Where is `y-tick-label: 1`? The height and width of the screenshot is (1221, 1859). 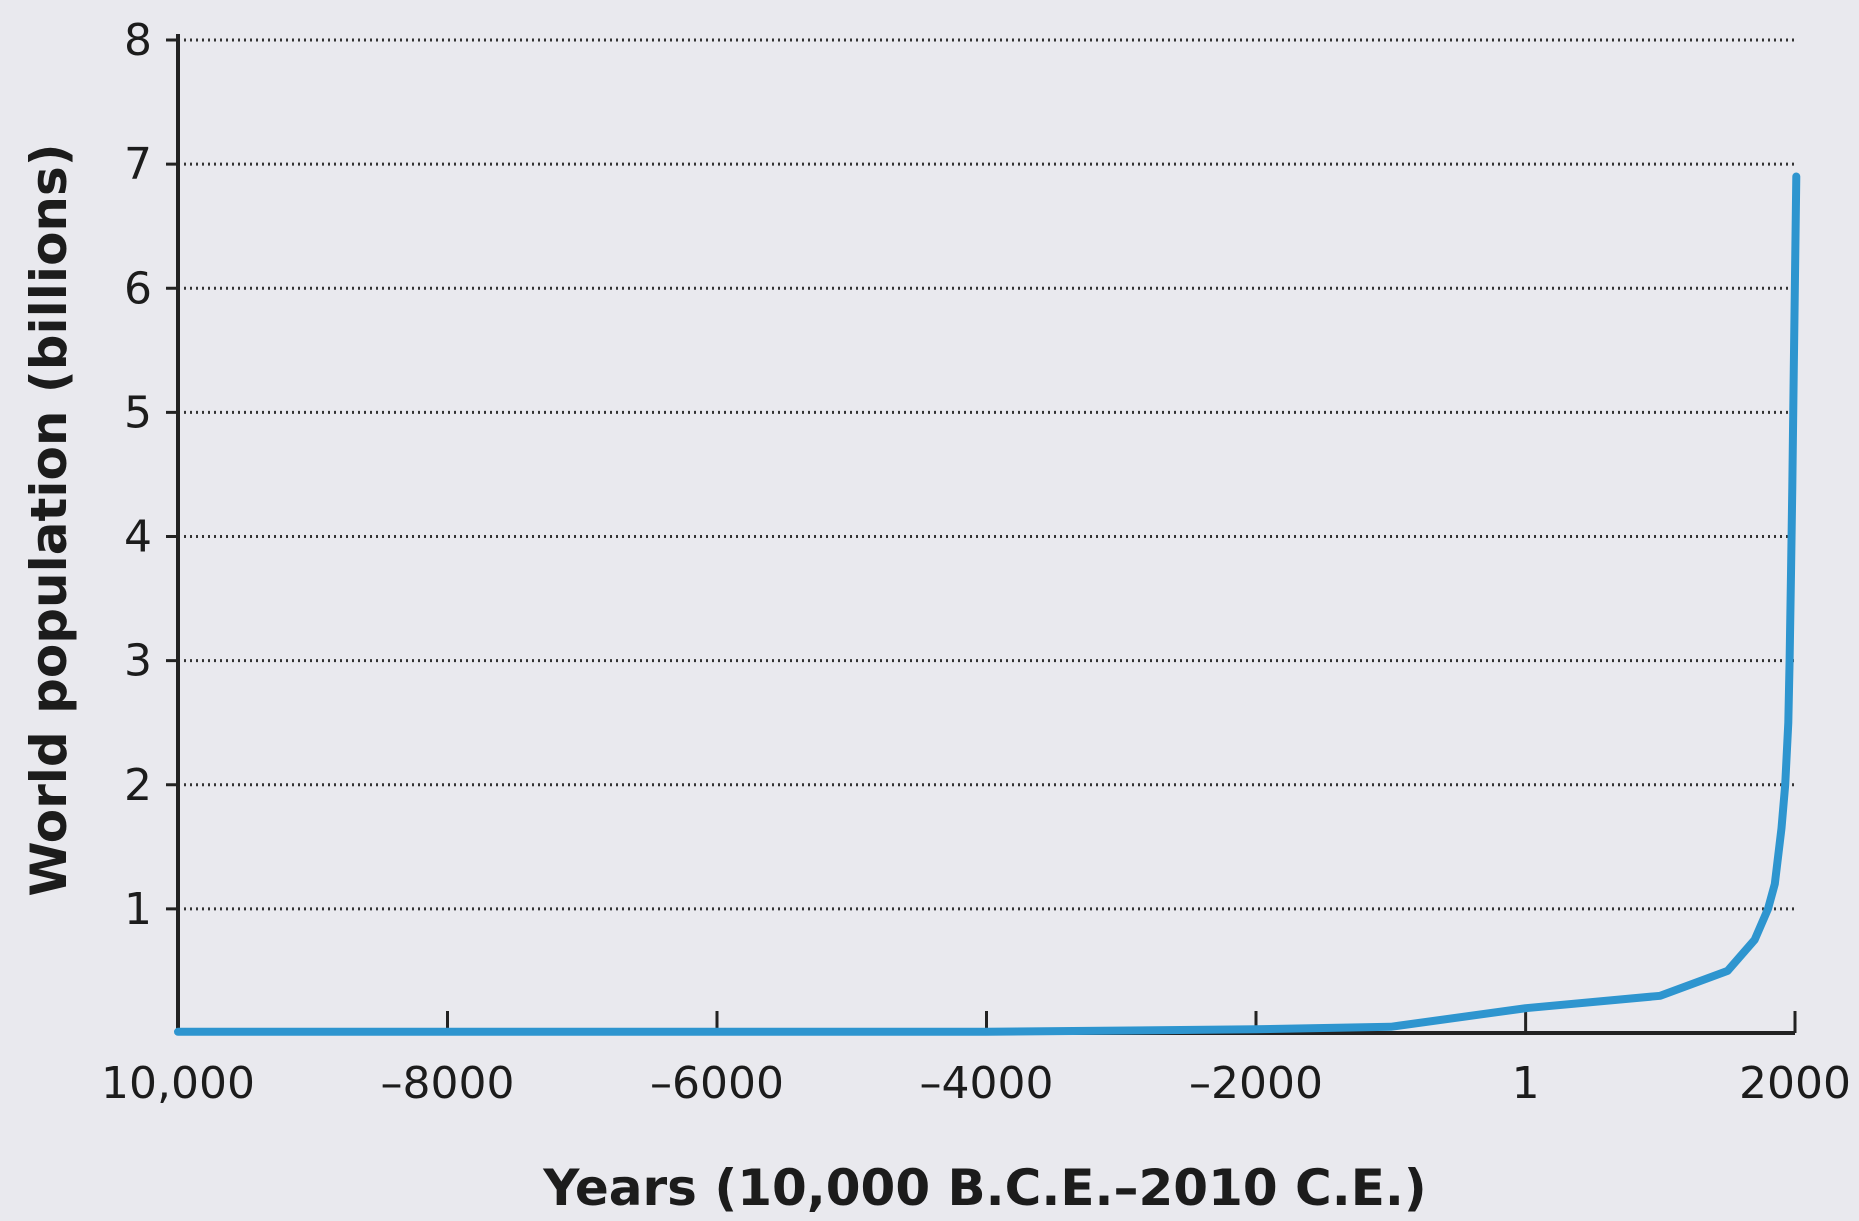
y-tick-label: 1 is located at coordinates (138, 909).